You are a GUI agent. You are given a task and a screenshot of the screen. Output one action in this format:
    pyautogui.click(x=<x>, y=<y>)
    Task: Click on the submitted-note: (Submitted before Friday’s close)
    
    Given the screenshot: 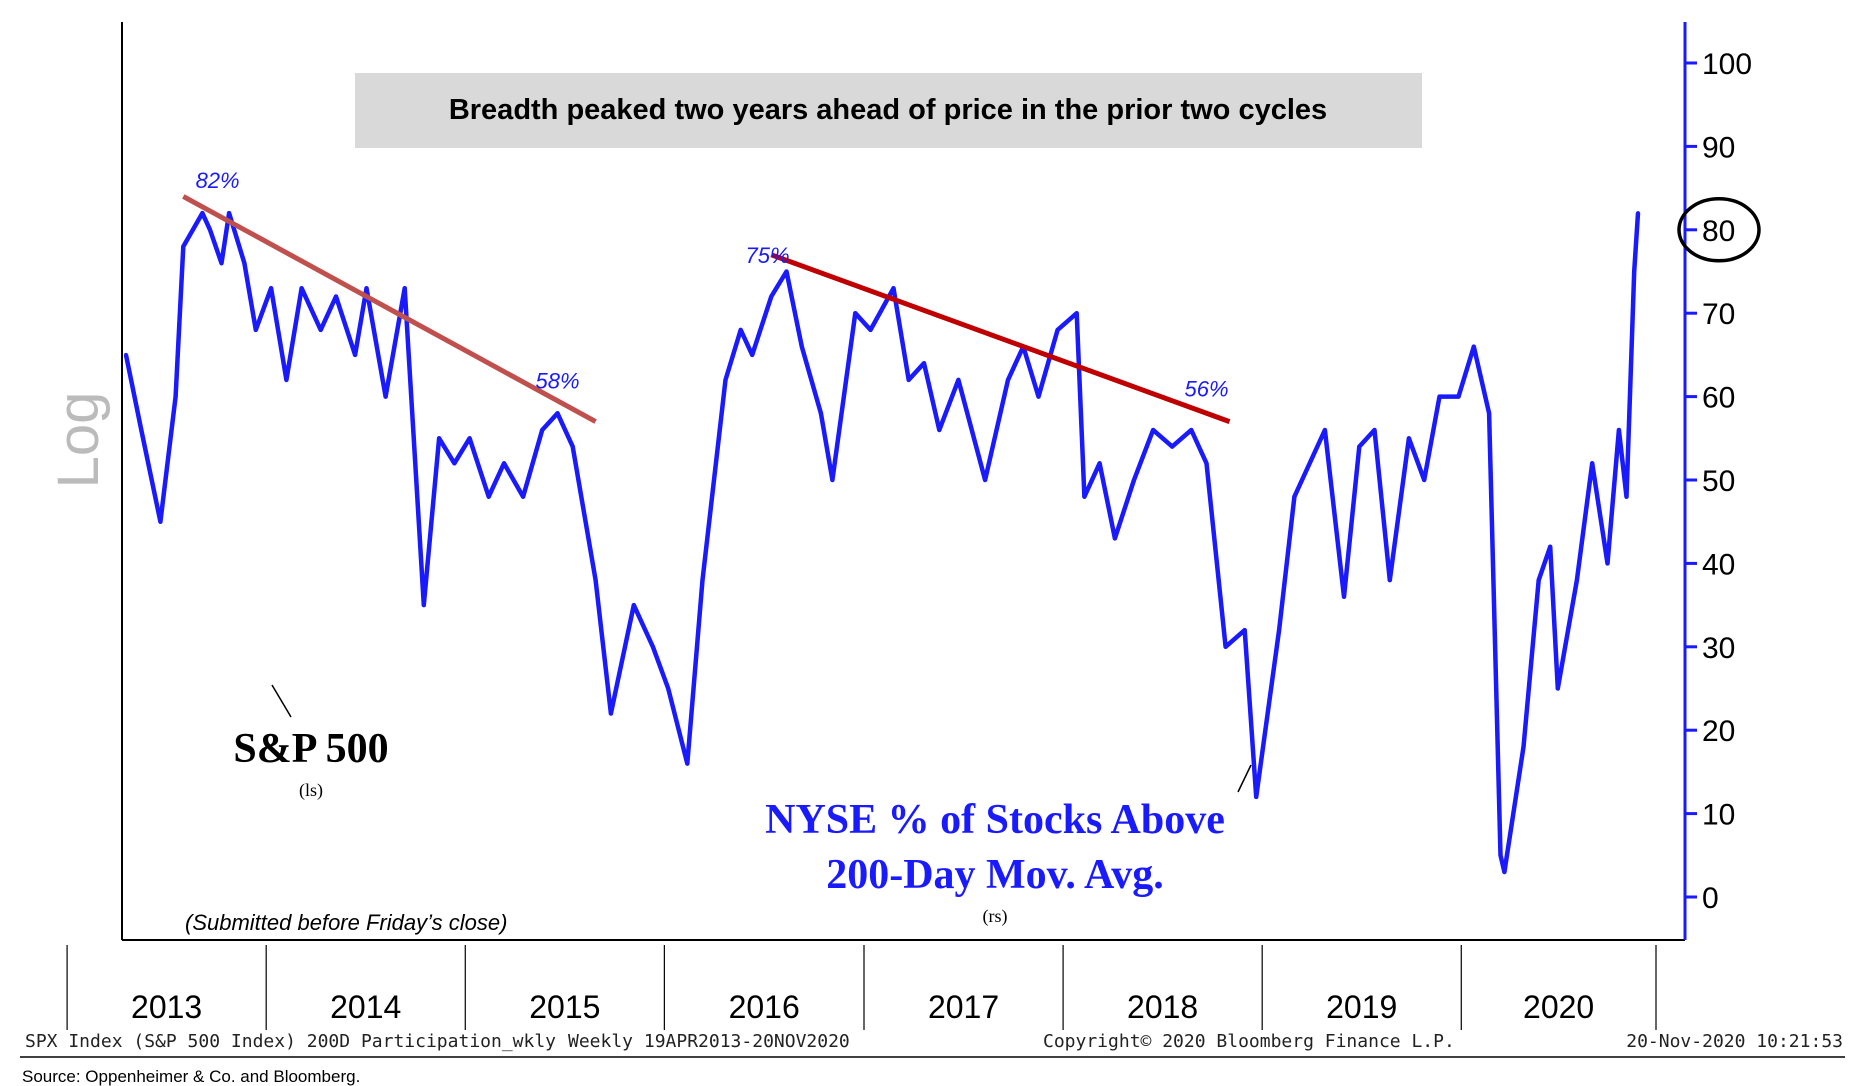 What is the action you would take?
    pyautogui.click(x=346, y=922)
    